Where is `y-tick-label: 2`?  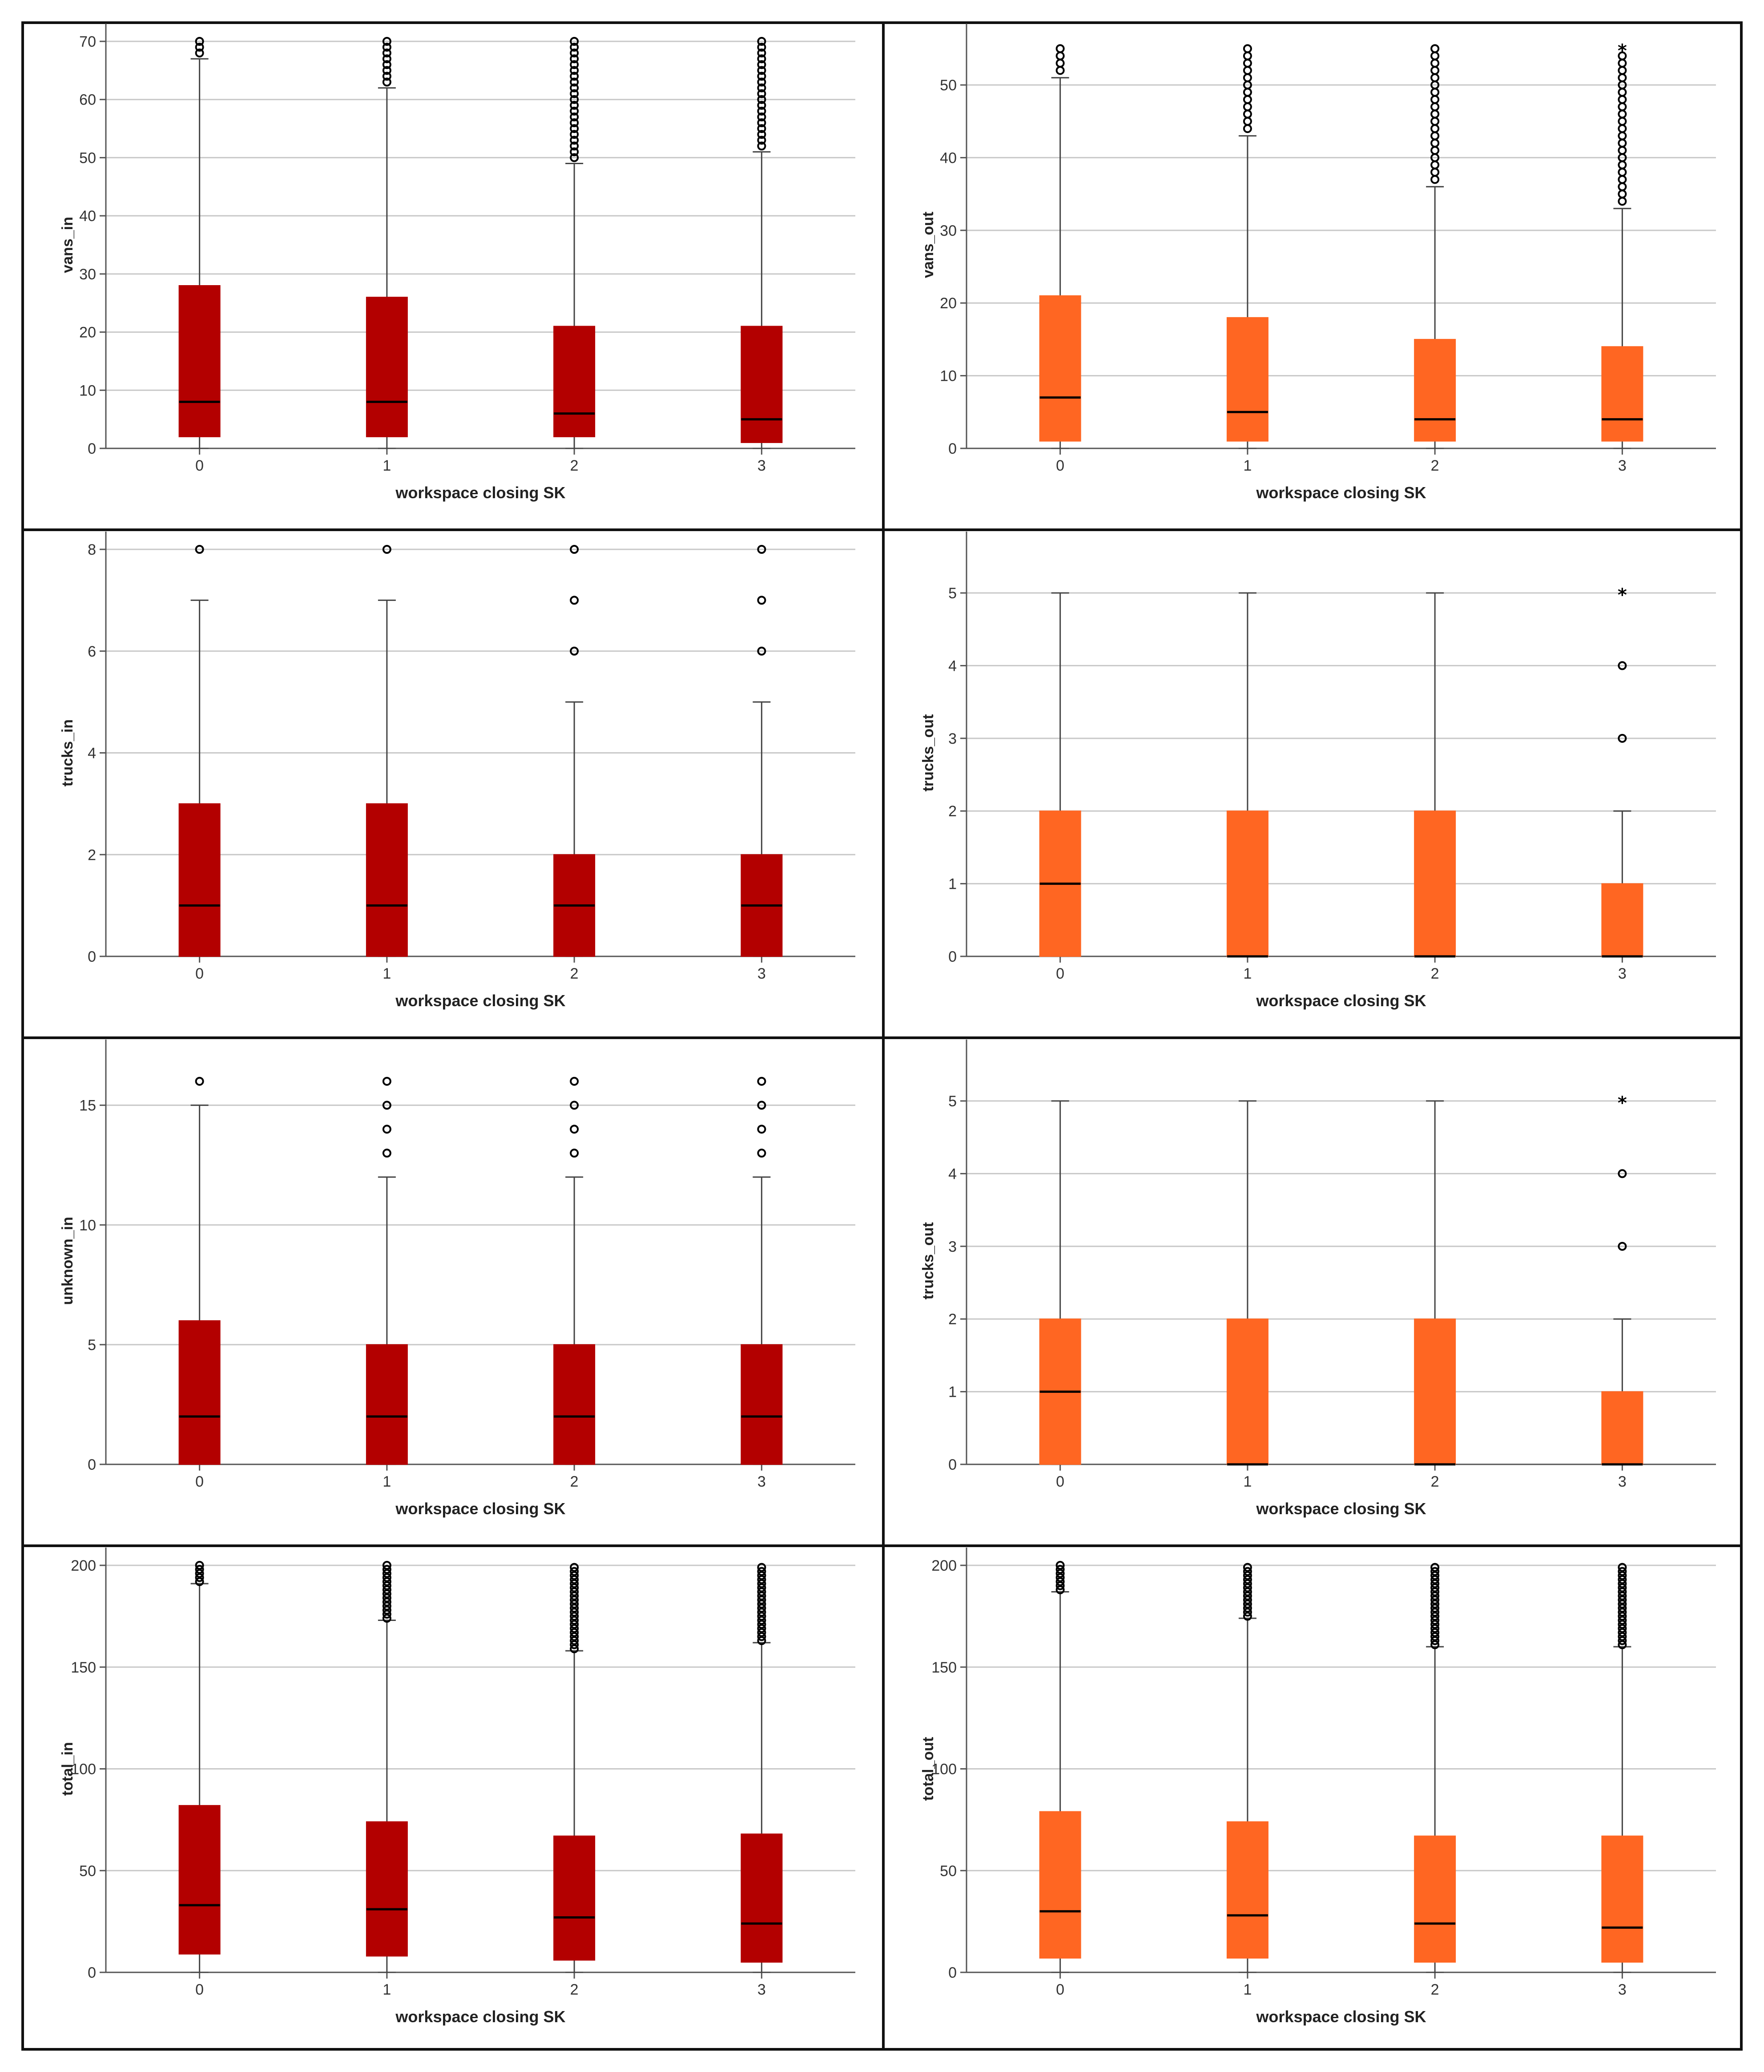 y-tick-label: 2 is located at coordinates (92, 855).